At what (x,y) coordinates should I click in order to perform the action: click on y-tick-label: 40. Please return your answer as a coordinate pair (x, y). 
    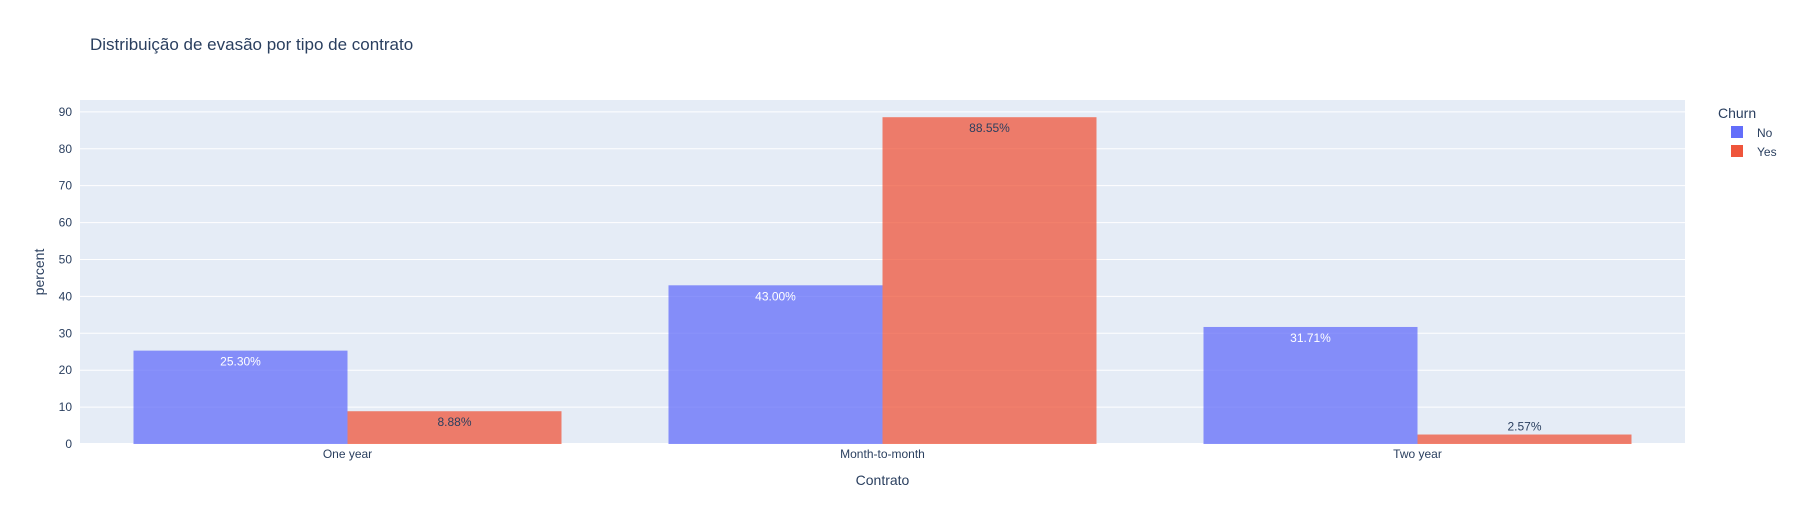
    Looking at the image, I should click on (66, 296).